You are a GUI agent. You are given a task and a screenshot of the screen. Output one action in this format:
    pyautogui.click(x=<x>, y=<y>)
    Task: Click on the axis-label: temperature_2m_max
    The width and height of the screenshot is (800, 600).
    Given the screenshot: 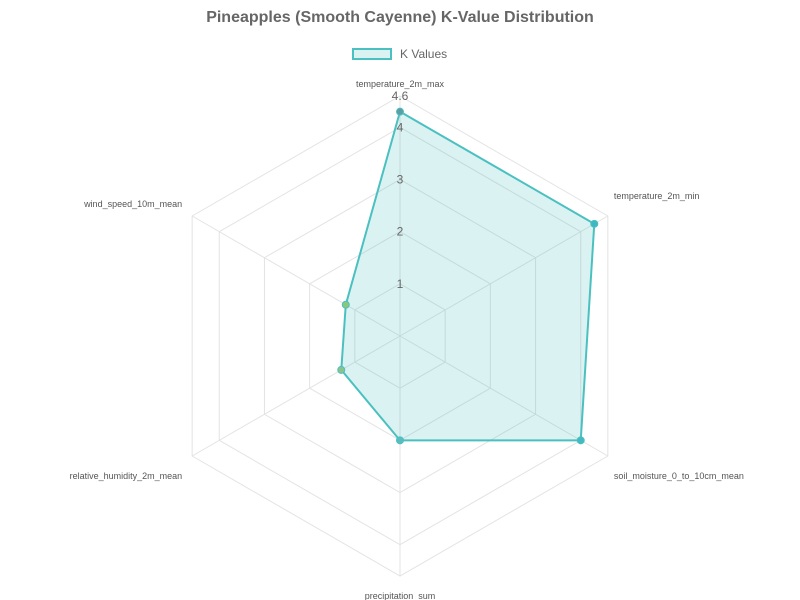 What is the action you would take?
    pyautogui.click(x=400, y=84)
    